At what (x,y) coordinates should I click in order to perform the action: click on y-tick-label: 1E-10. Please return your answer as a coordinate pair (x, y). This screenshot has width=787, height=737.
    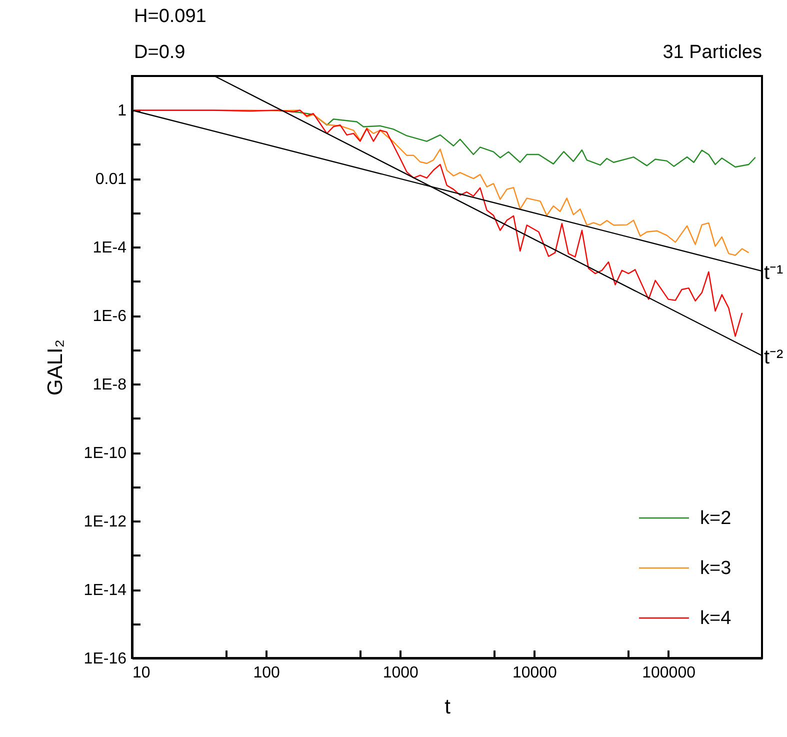
    Looking at the image, I should click on (105, 453).